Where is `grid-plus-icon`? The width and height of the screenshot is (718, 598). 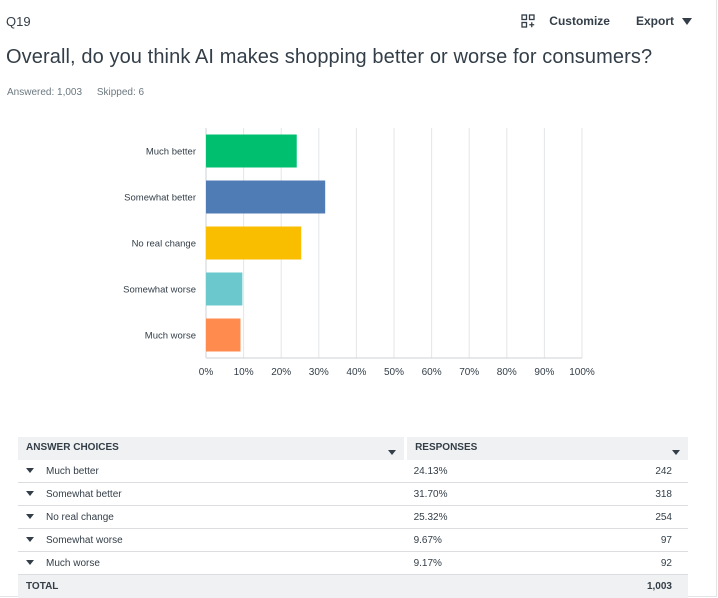
grid-plus-icon is located at coordinates (528, 21).